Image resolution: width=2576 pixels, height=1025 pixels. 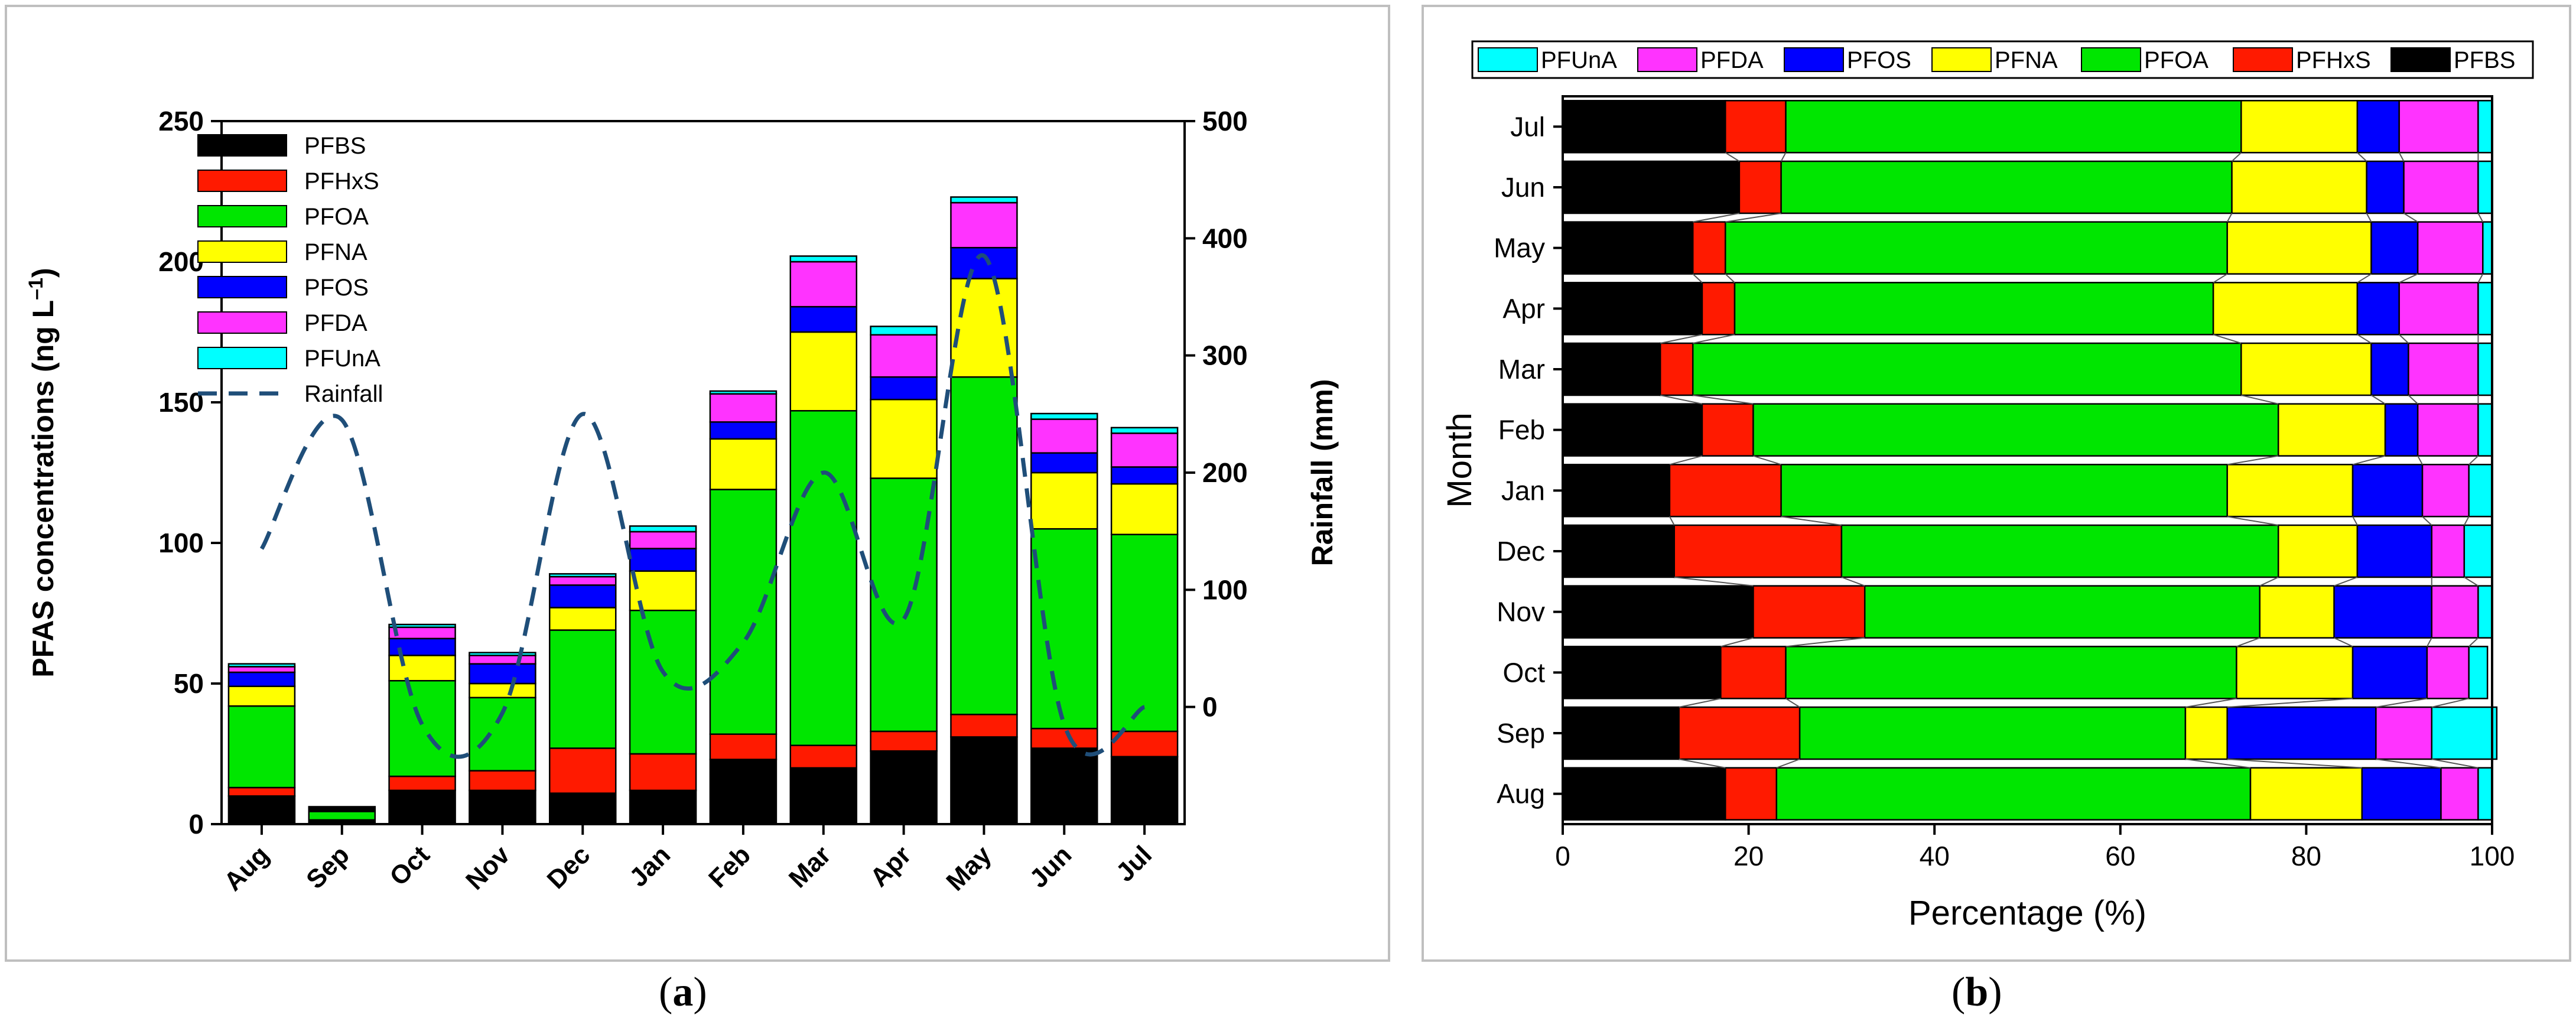 What do you see at coordinates (663, 772) in the screenshot?
I see `bar-pfhxs-jan` at bounding box center [663, 772].